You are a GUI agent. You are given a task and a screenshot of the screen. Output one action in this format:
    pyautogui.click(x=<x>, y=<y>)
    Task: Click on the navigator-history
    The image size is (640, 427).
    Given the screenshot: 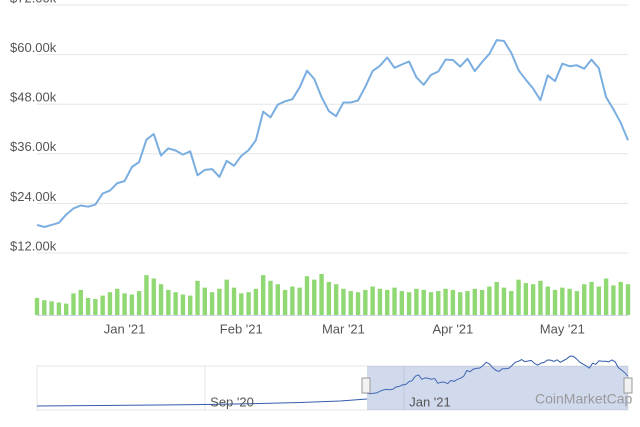 What is the action you would take?
    pyautogui.click(x=202, y=402)
    